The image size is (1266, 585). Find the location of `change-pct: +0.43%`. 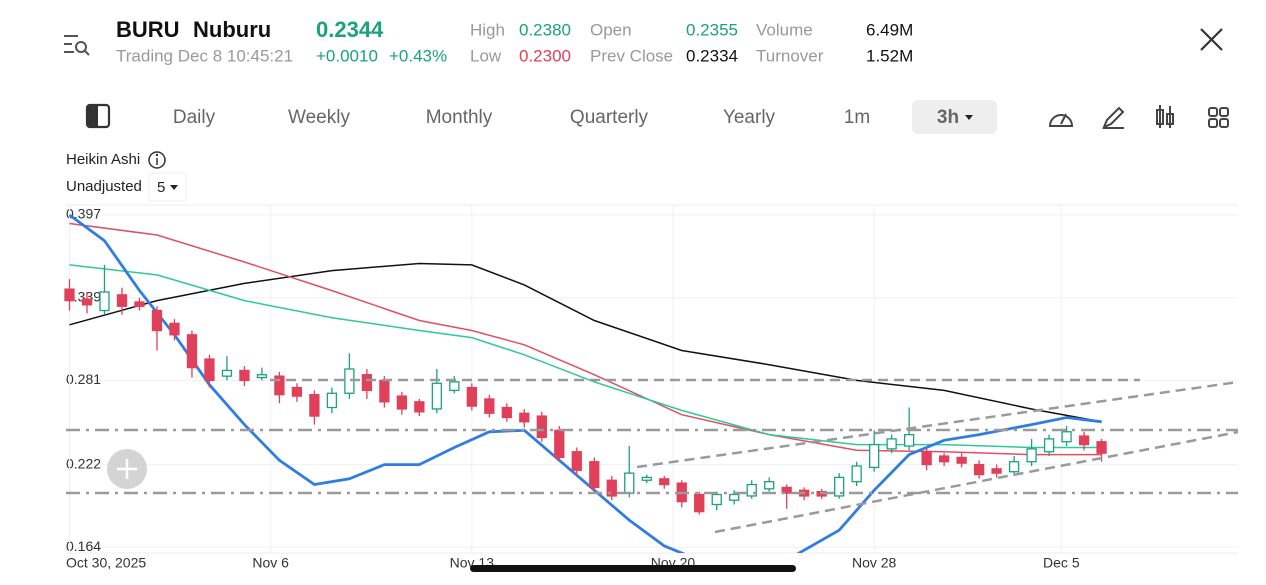

change-pct: +0.43% is located at coordinates (418, 55).